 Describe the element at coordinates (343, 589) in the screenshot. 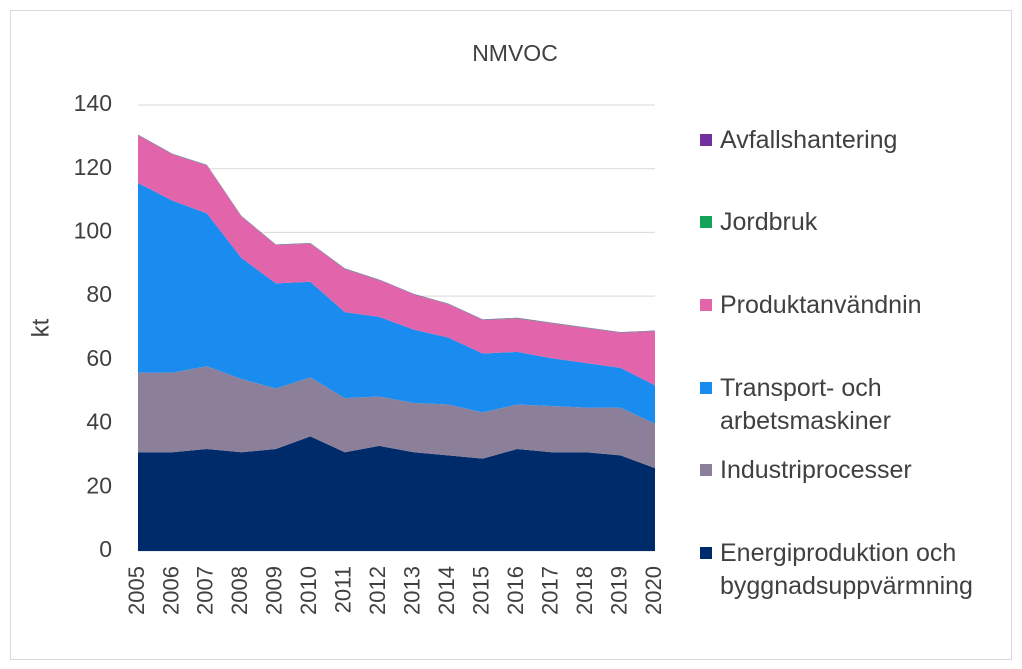

I see `x-tick-label: 2011` at that location.